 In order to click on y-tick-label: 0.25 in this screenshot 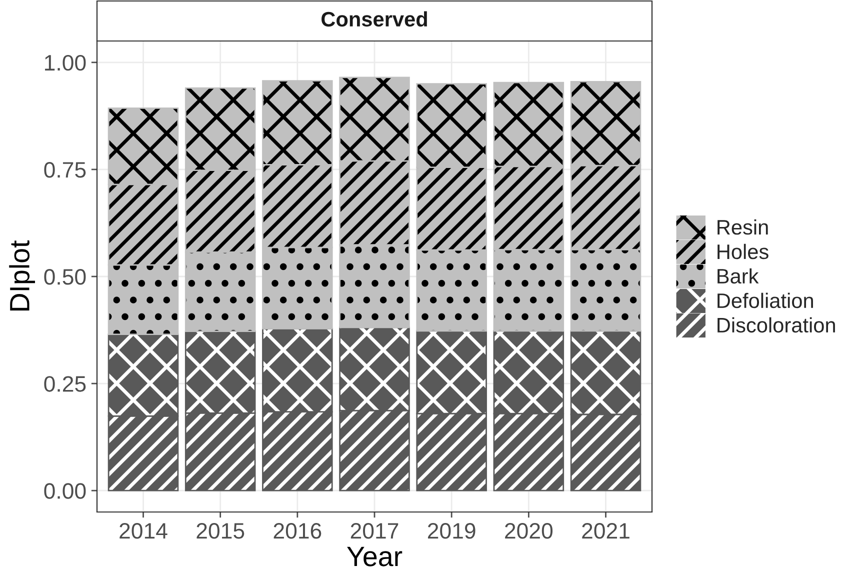, I will do `click(65, 384)`.